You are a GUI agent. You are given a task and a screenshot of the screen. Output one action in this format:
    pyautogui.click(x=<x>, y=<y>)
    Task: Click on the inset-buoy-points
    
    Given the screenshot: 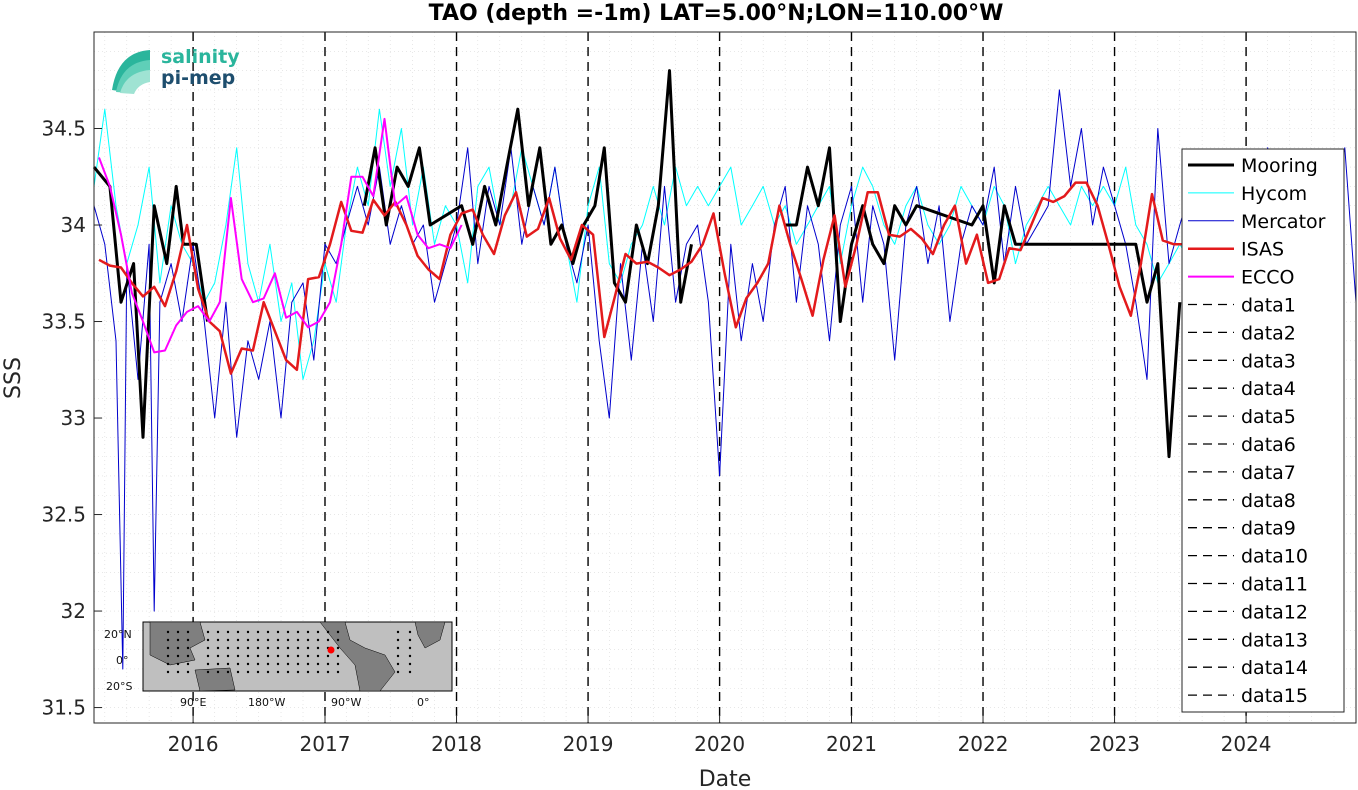 What is the action you would take?
    pyautogui.click(x=289, y=652)
    